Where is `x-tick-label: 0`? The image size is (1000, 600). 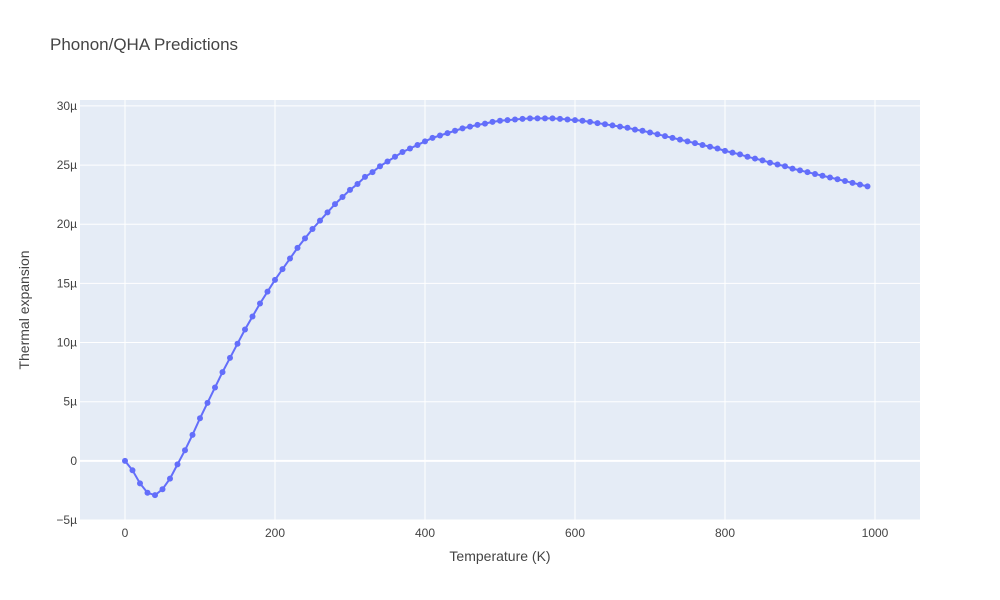 x-tick-label: 0 is located at coordinates (125, 533).